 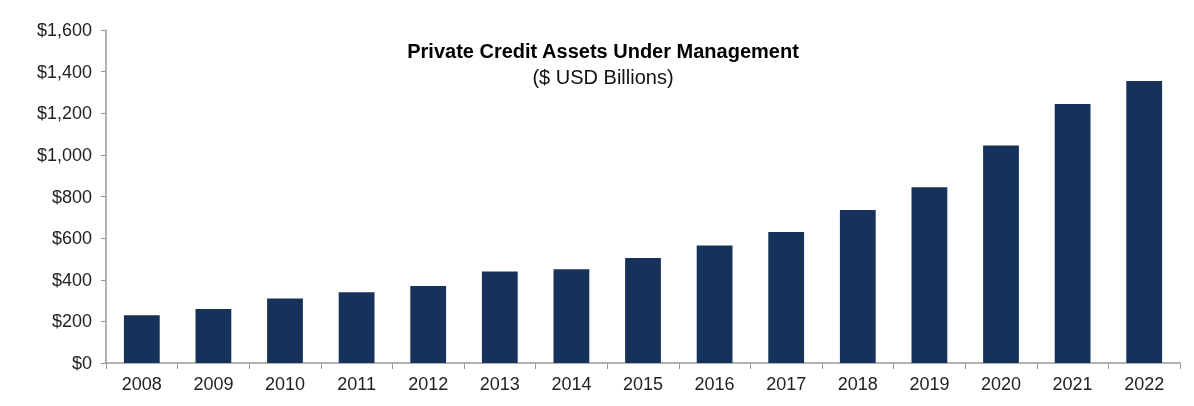 I want to click on x-tick-label: 2015, so click(x=643, y=384).